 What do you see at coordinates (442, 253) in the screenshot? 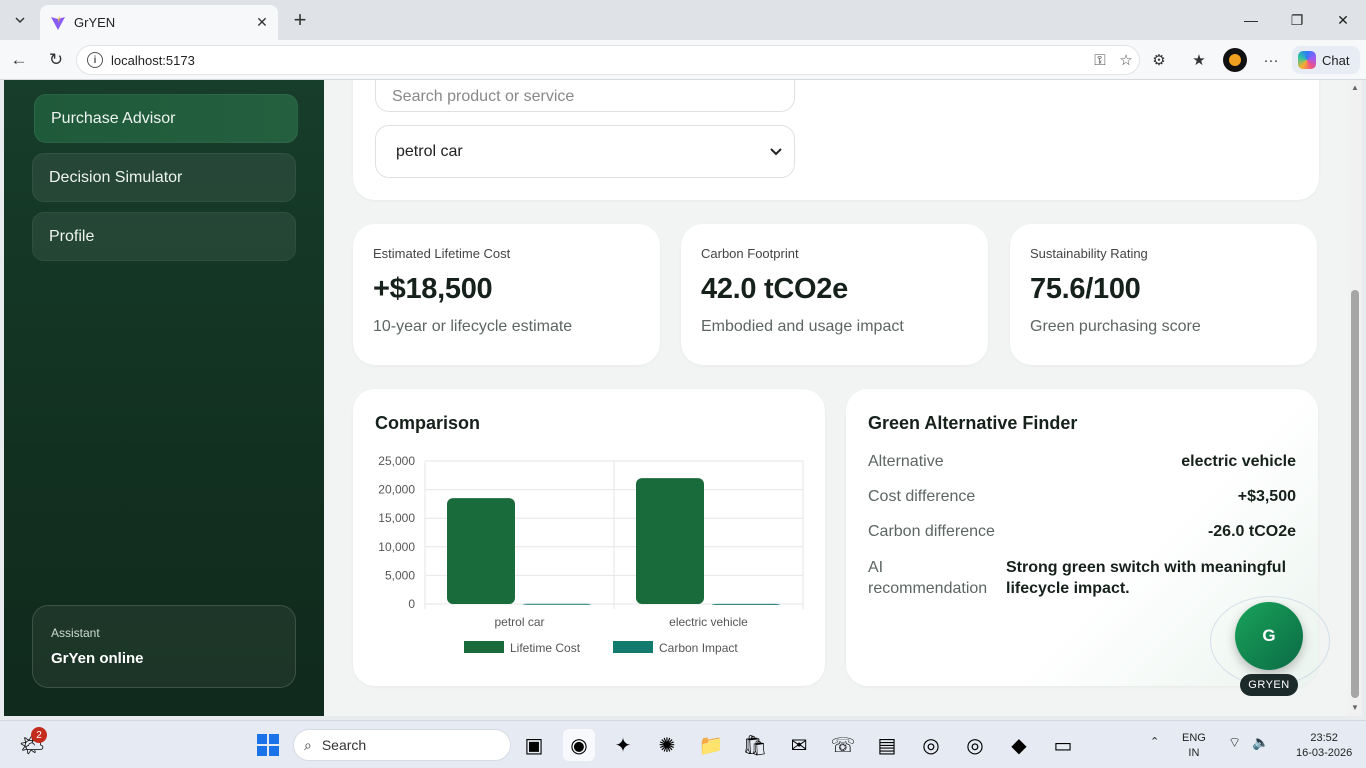
I see `stat-label: Estimated Lifetime Cost` at bounding box center [442, 253].